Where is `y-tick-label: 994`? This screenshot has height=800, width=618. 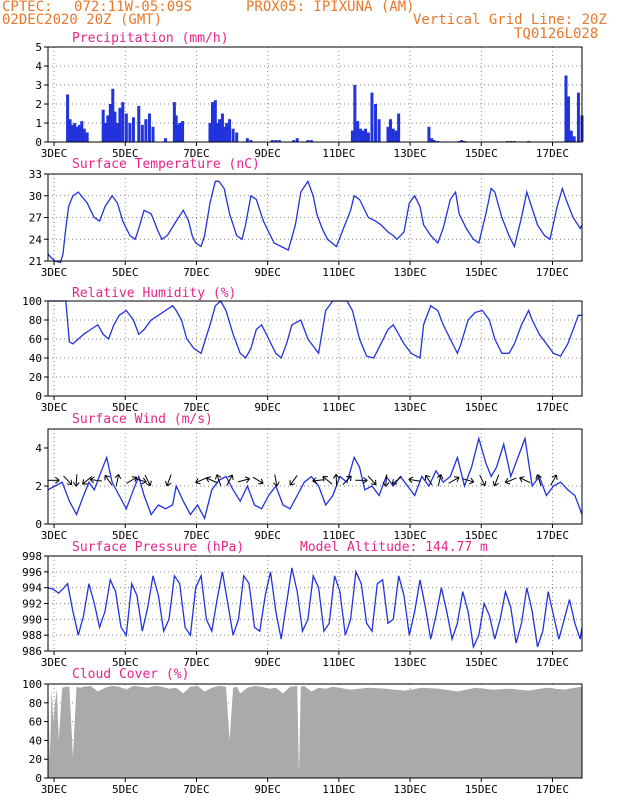 y-tick-label: 994 is located at coordinates (32, 588).